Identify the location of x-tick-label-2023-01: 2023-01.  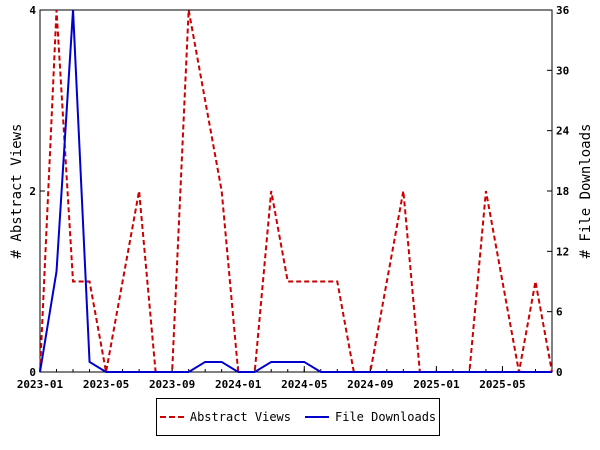
(40, 384).